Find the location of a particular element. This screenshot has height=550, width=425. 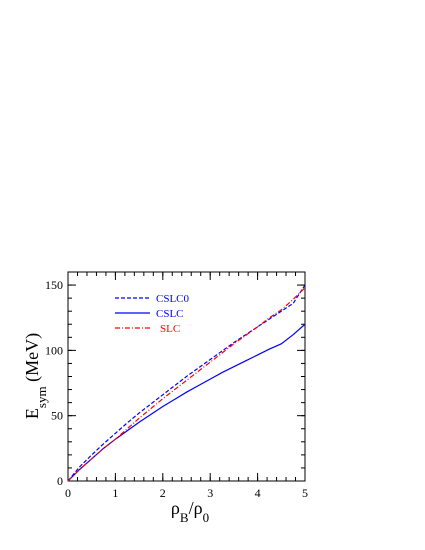

x-tick-label: 5 is located at coordinates (305, 493).